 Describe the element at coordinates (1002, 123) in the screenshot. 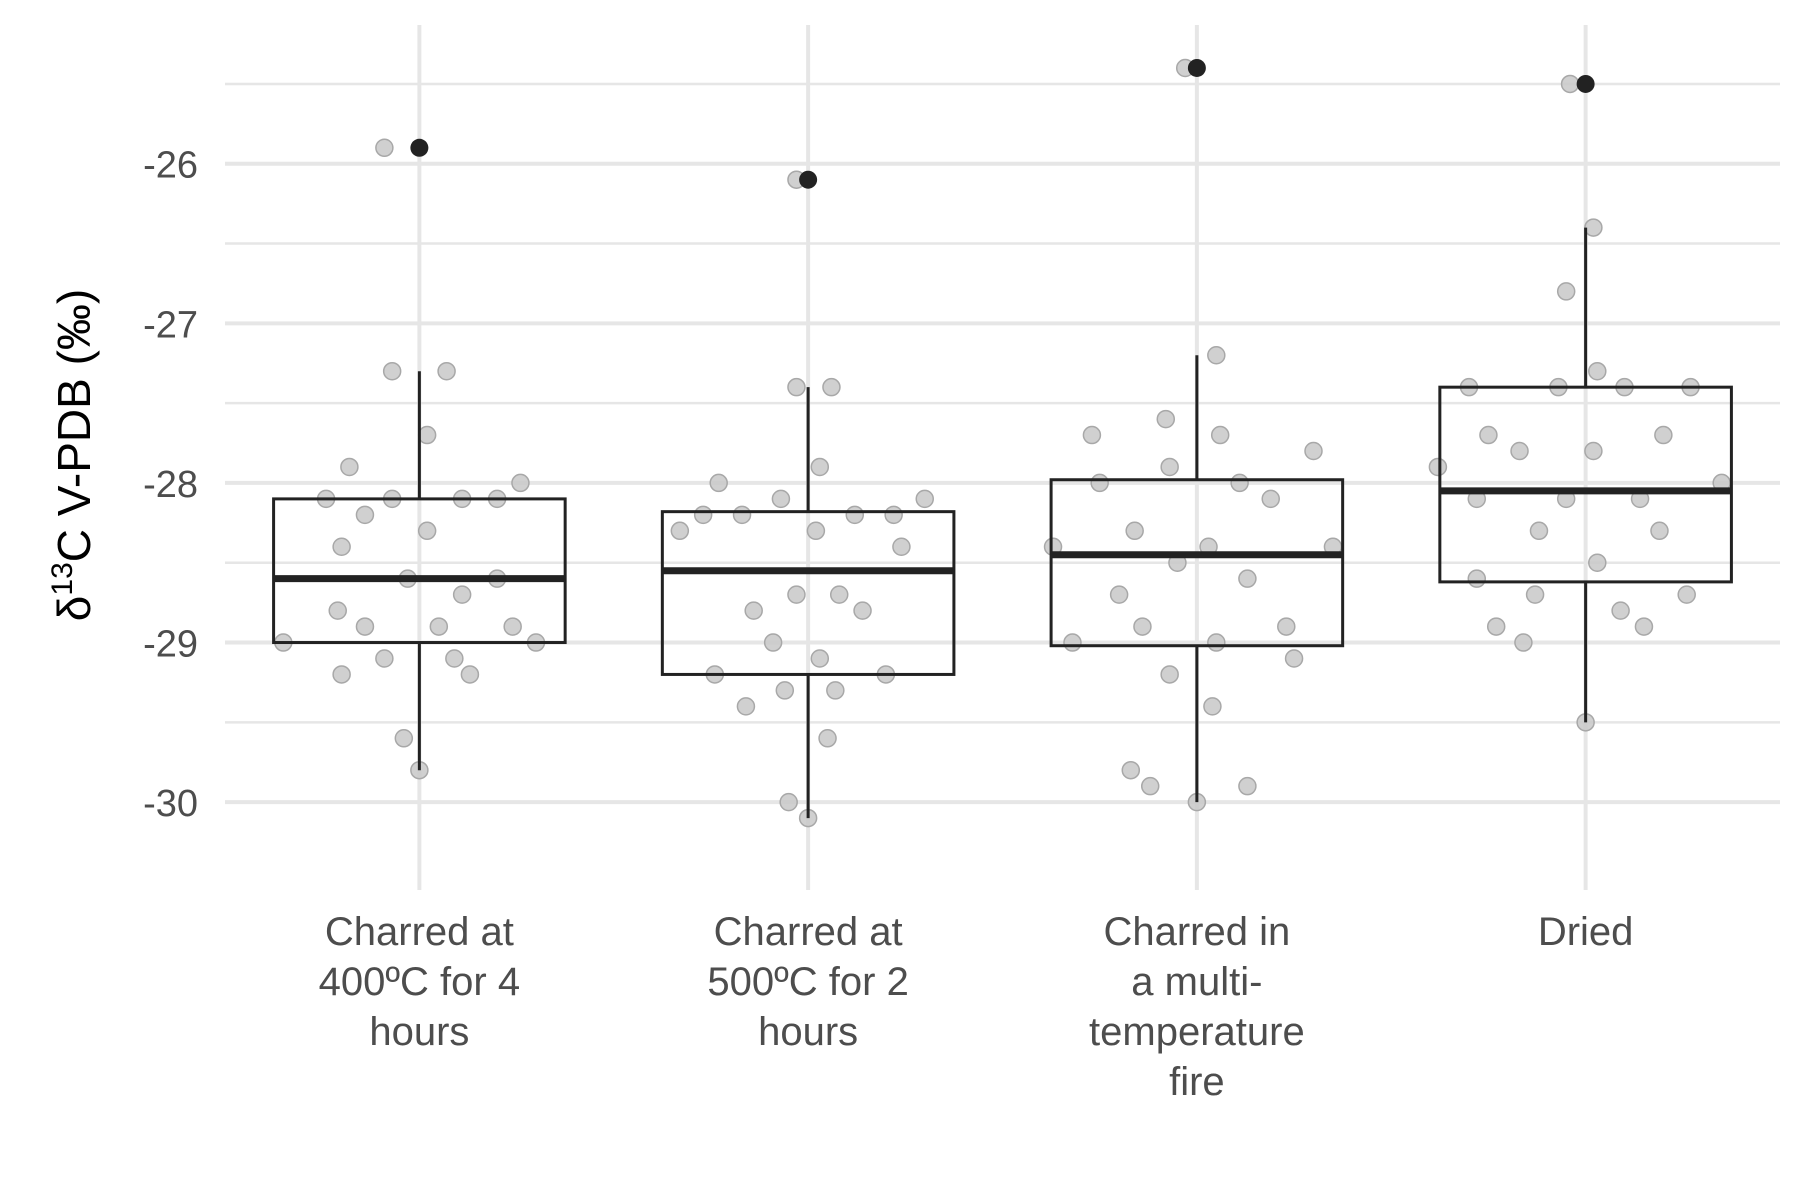

I see `outlier-points` at that location.